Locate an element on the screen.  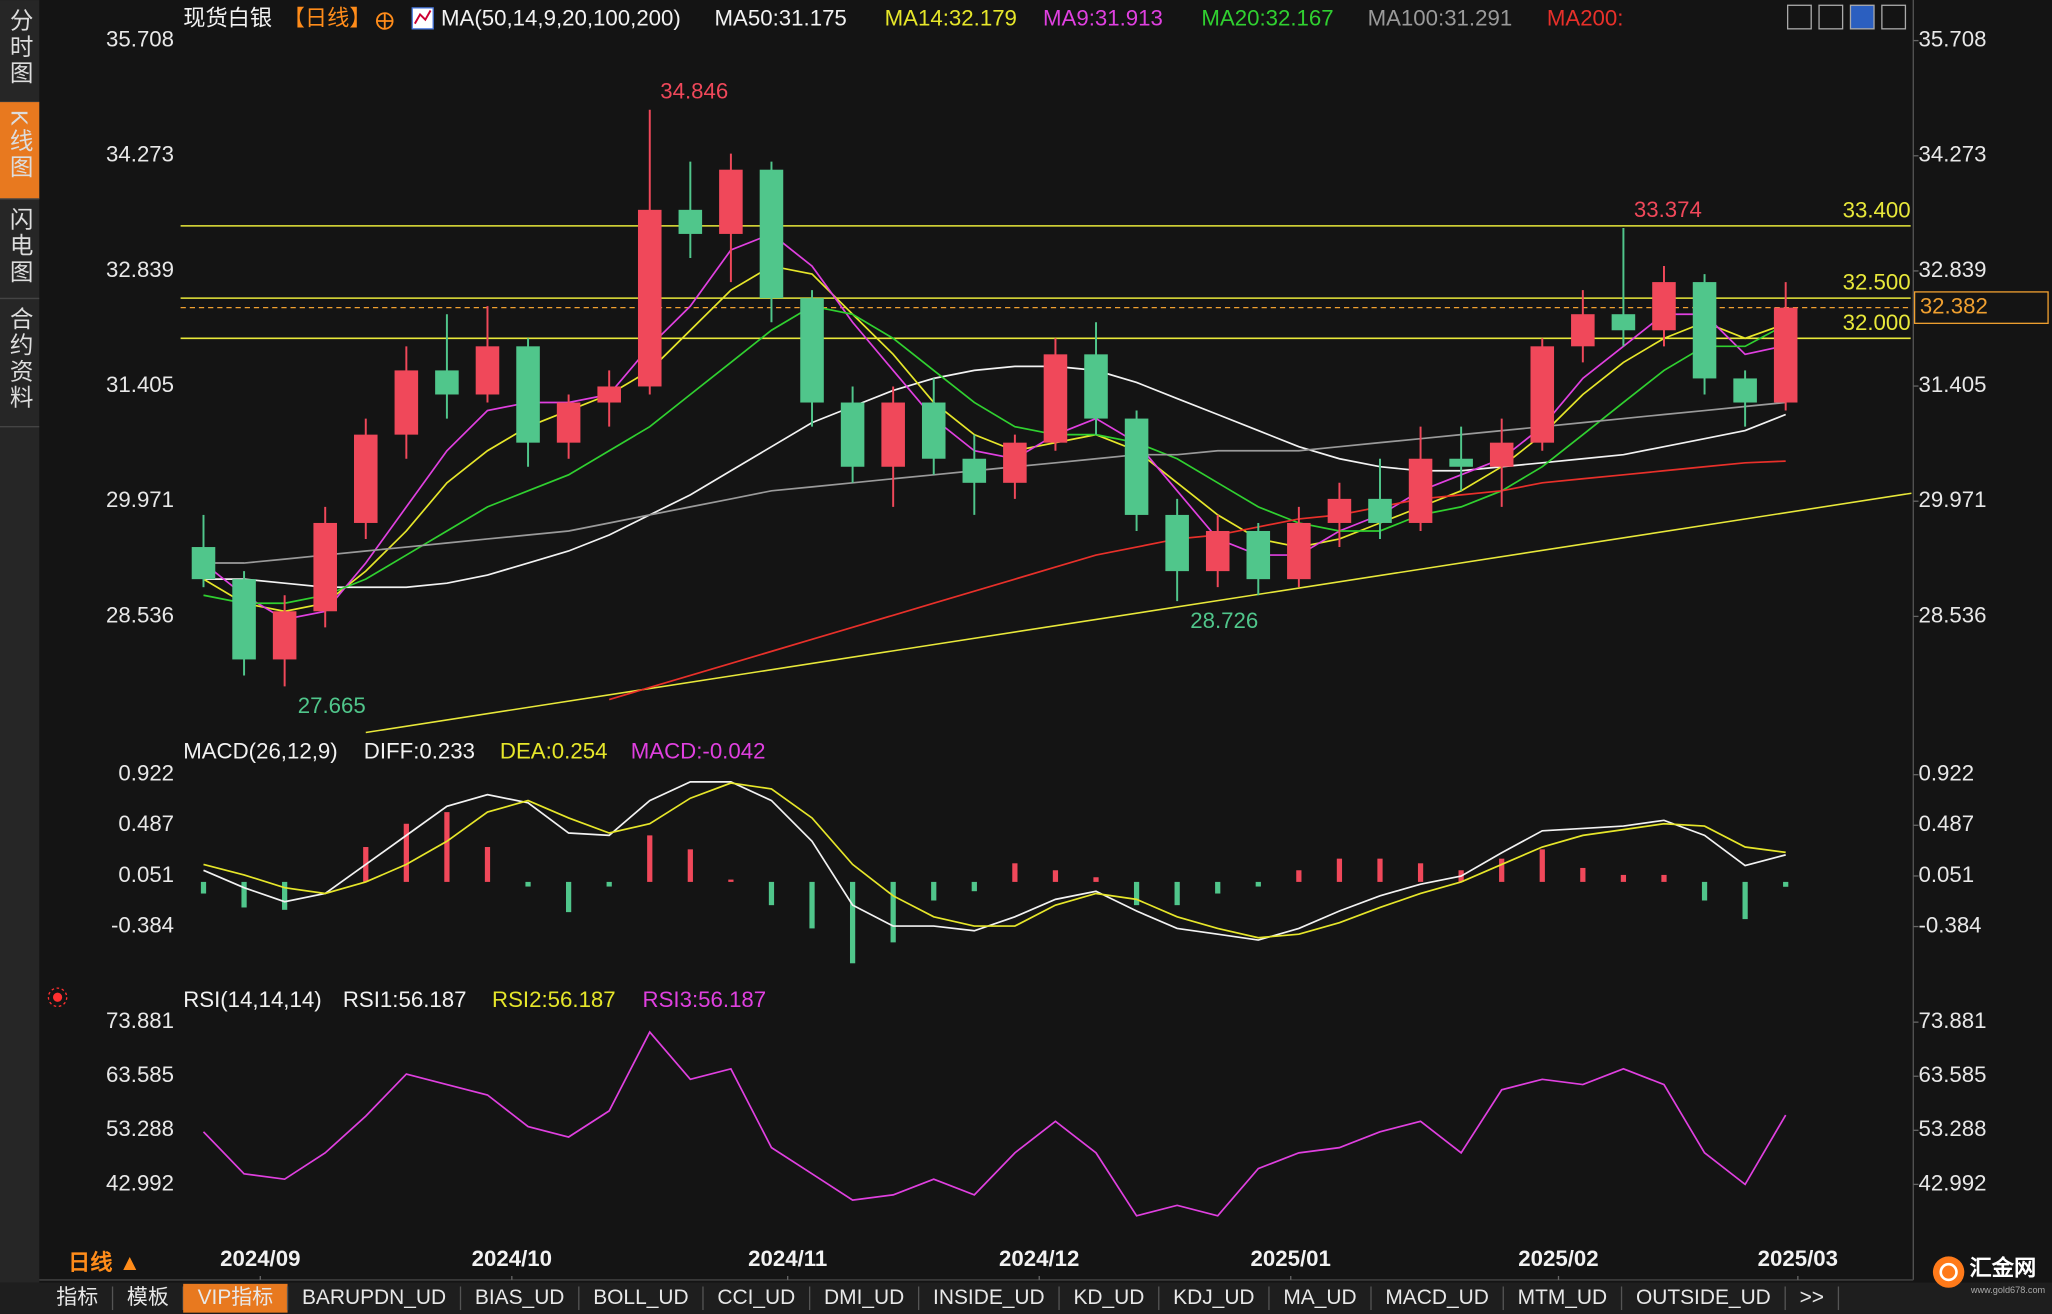
y-tick-label-right: 63.585 is located at coordinates (1953, 1074).